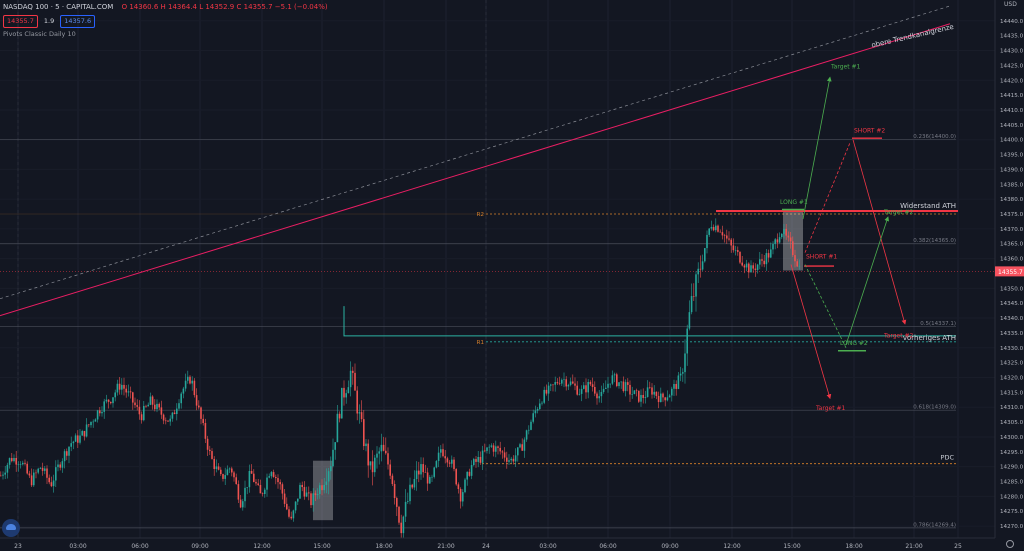  I want to click on price-tick-label: 14360.0, so click(1012, 260).